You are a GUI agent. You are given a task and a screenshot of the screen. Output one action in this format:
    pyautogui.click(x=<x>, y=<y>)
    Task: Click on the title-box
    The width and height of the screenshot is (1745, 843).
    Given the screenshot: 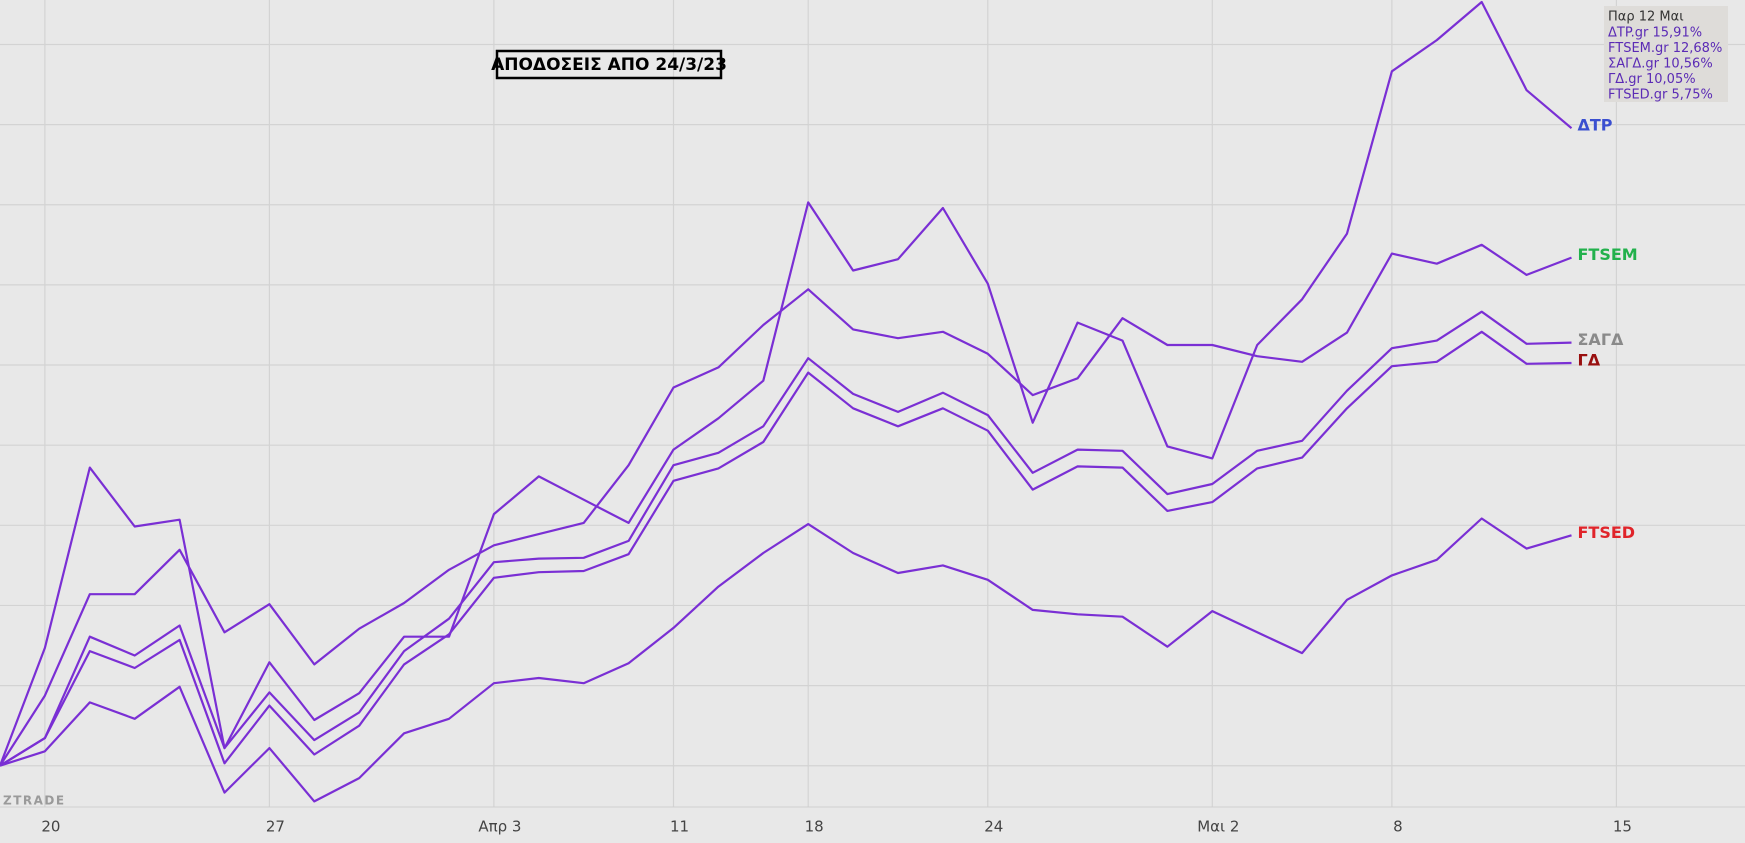 What is the action you would take?
    pyautogui.click(x=609, y=64)
    